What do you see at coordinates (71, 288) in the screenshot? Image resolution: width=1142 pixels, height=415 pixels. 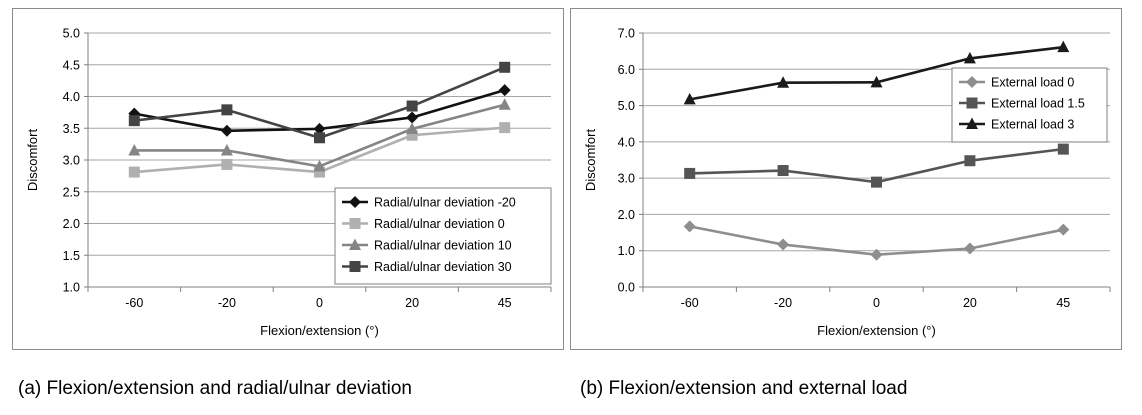 I see `chart-a-y-tick-label: 1.0` at bounding box center [71, 288].